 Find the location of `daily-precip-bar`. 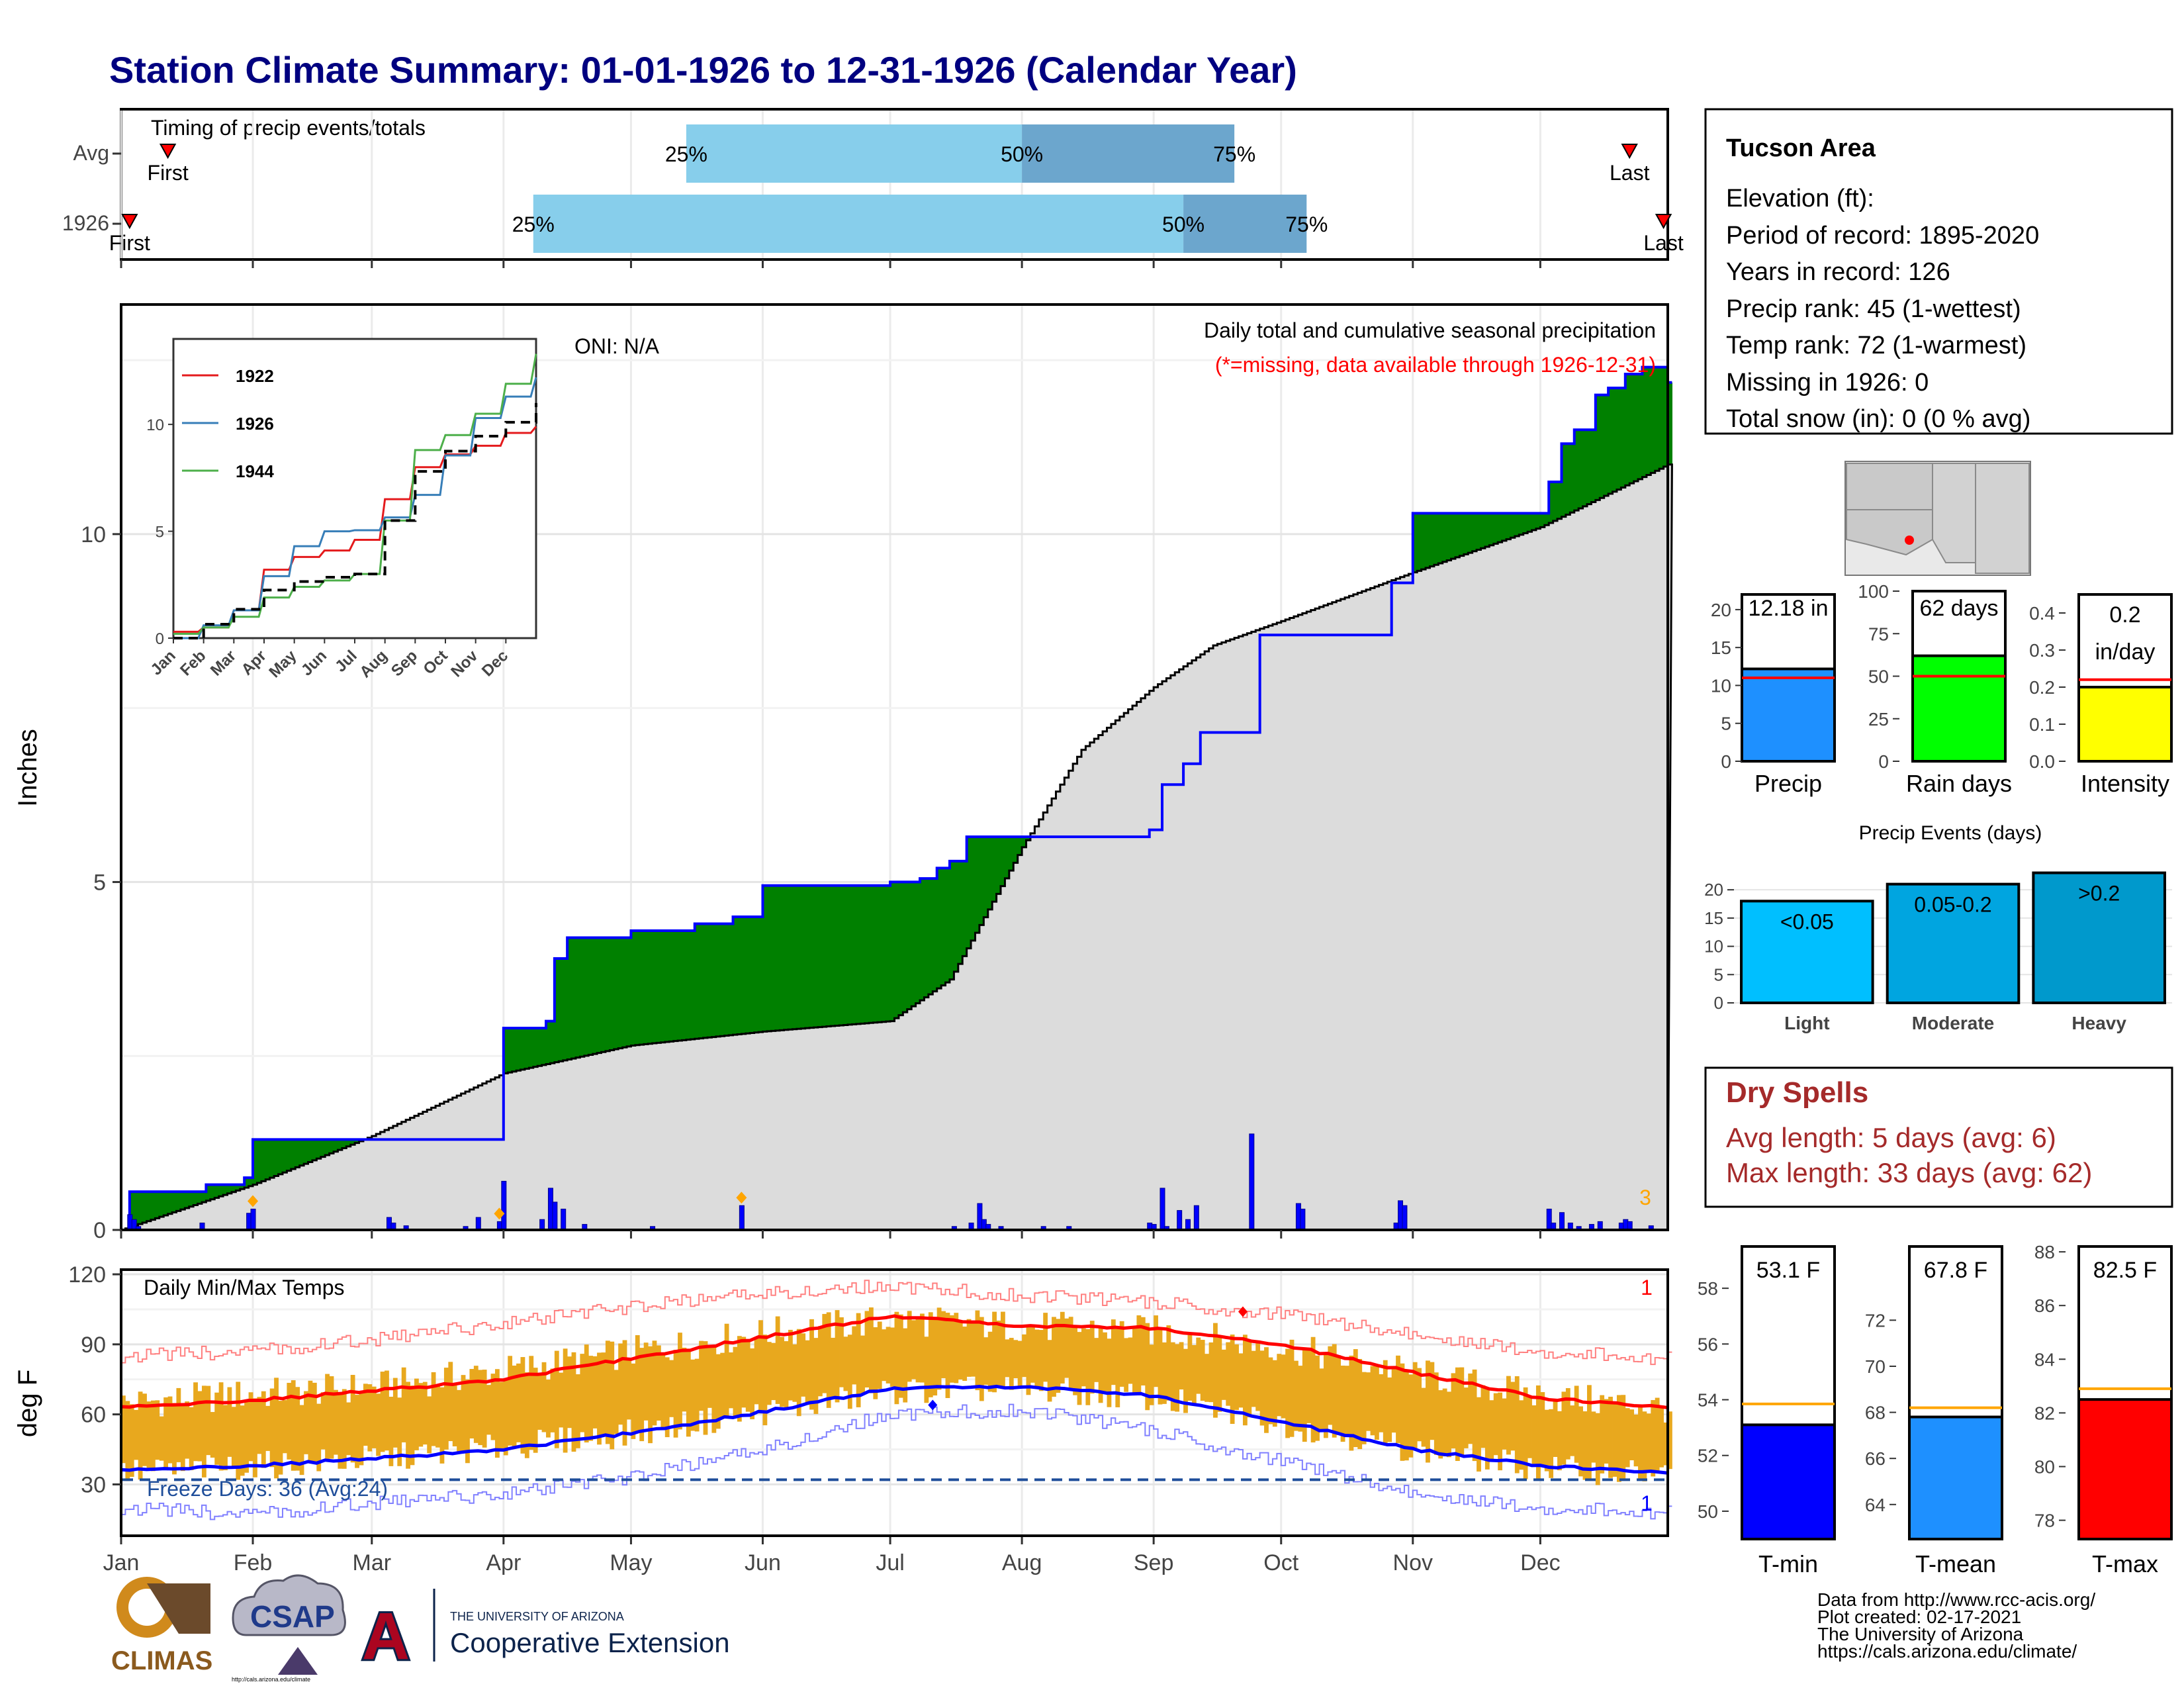

daily-precip-bar is located at coordinates (253, 1219).